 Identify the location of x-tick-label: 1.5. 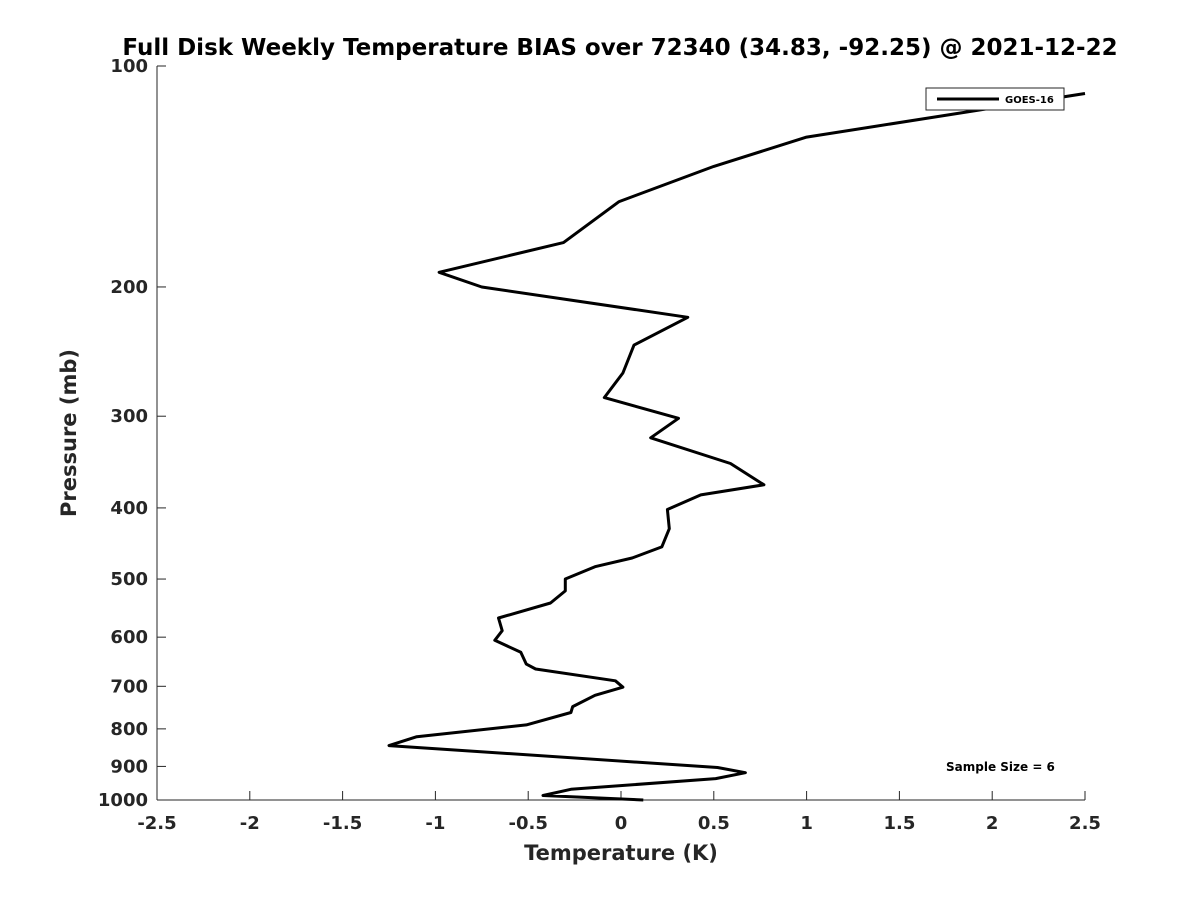
(899, 823).